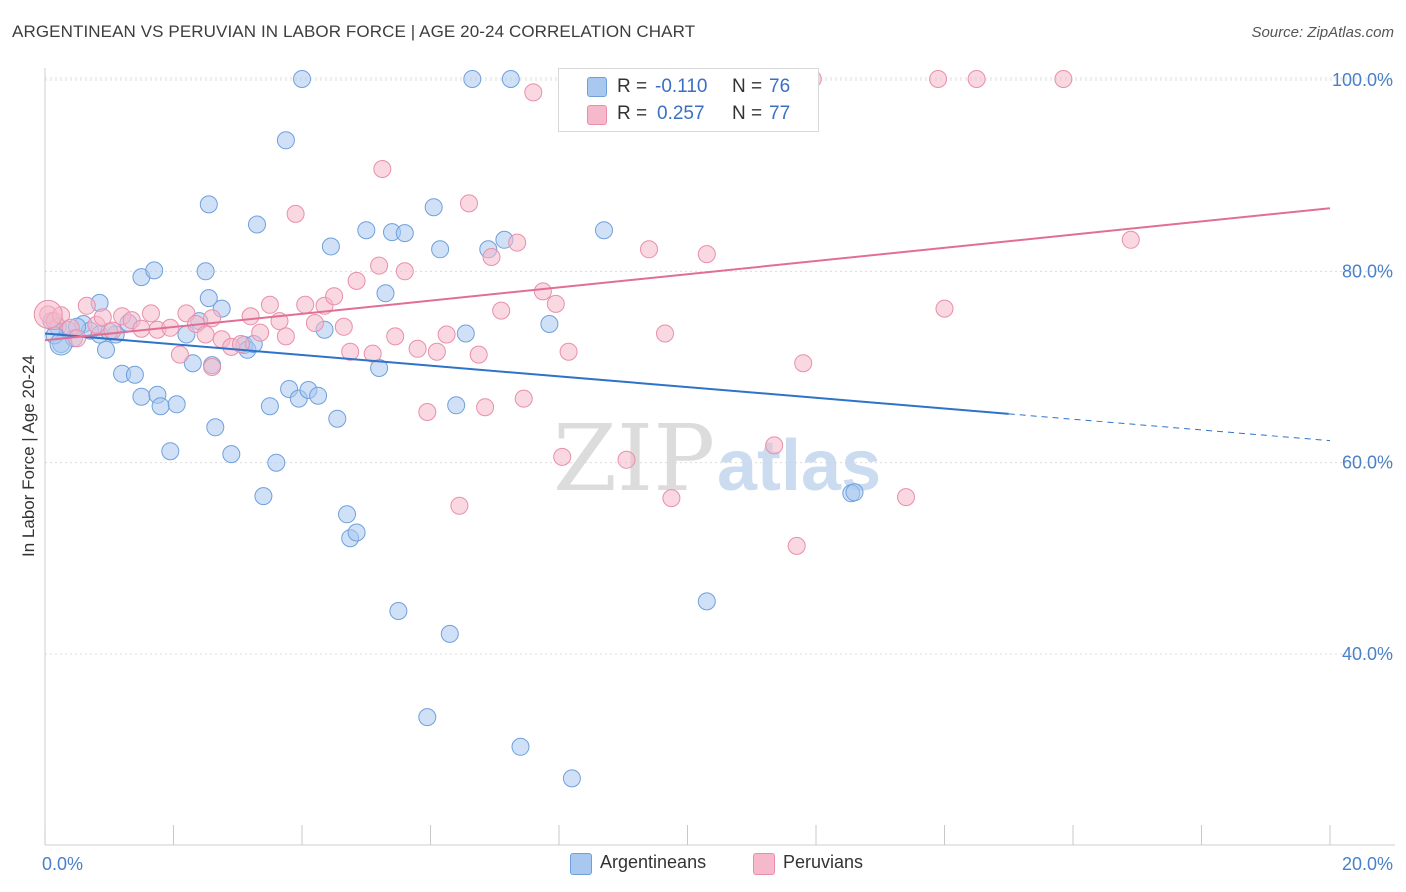 Image resolution: width=1406 pixels, height=892 pixels. Describe the element at coordinates (1367, 864) in the screenshot. I see `x-tick-label: 20.0%` at that location.